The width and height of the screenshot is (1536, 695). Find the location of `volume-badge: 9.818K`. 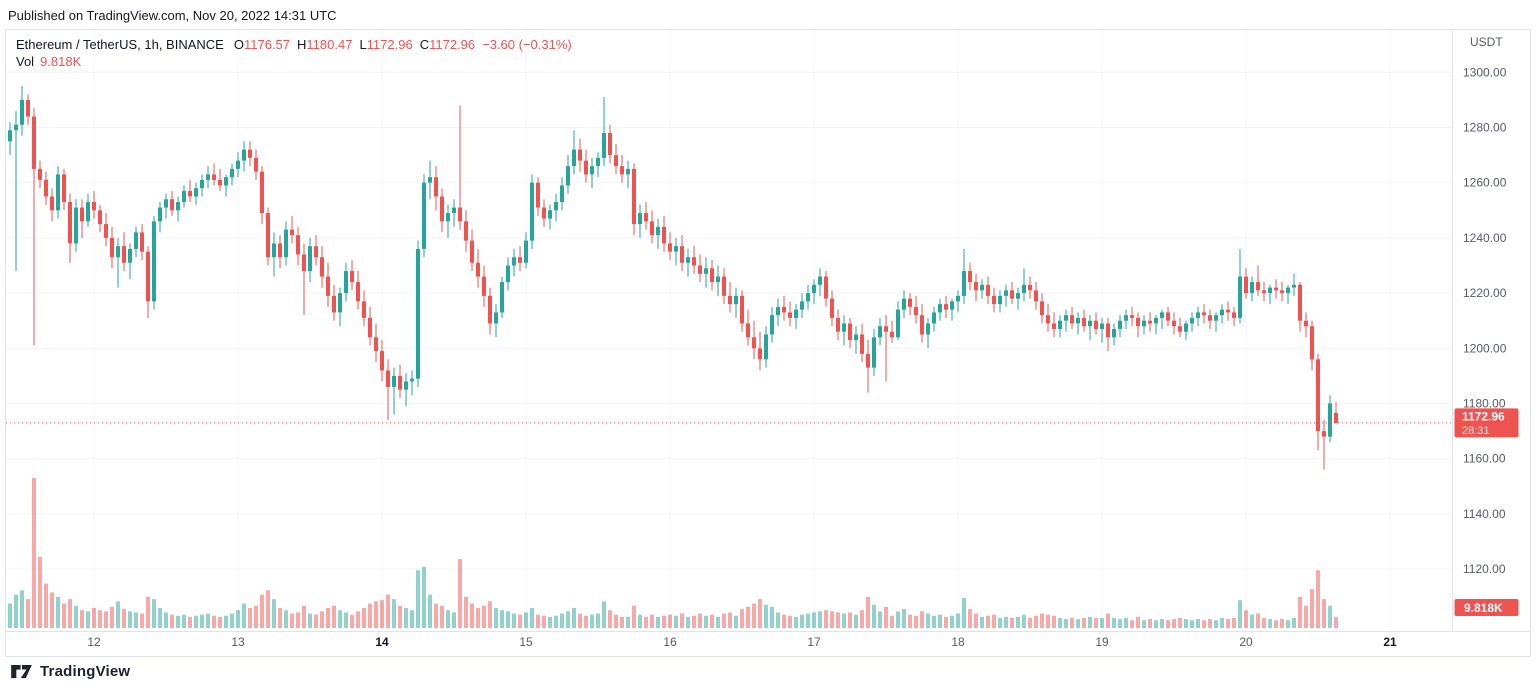

volume-badge: 9.818K is located at coordinates (1486, 607).